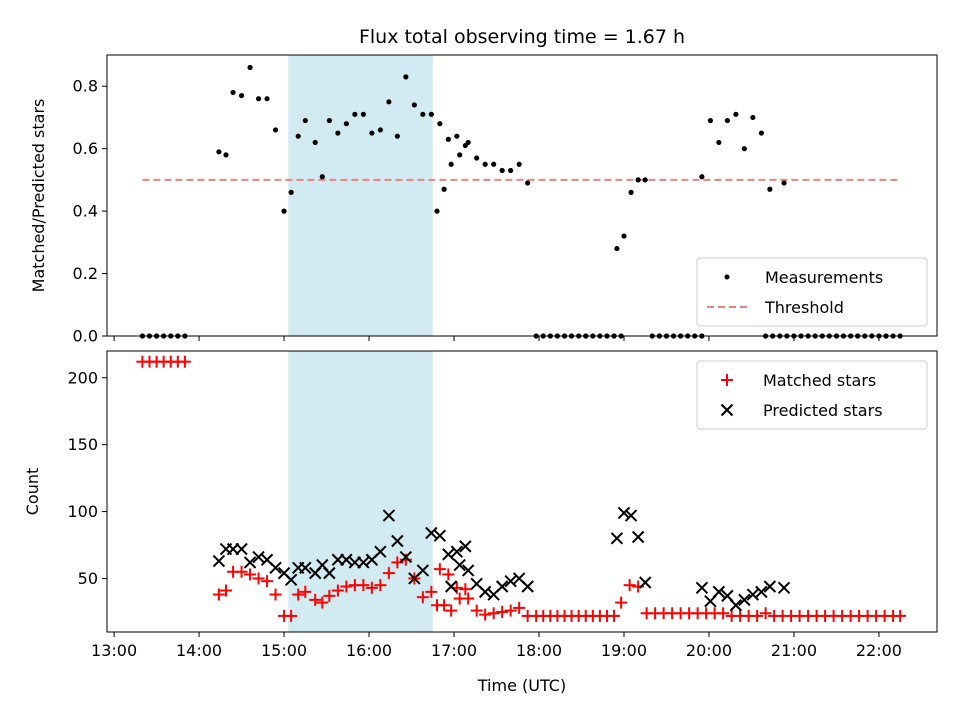 This screenshot has height=720, width=960. What do you see at coordinates (727, 380) in the screenshot?
I see `matched-legend-marker` at bounding box center [727, 380].